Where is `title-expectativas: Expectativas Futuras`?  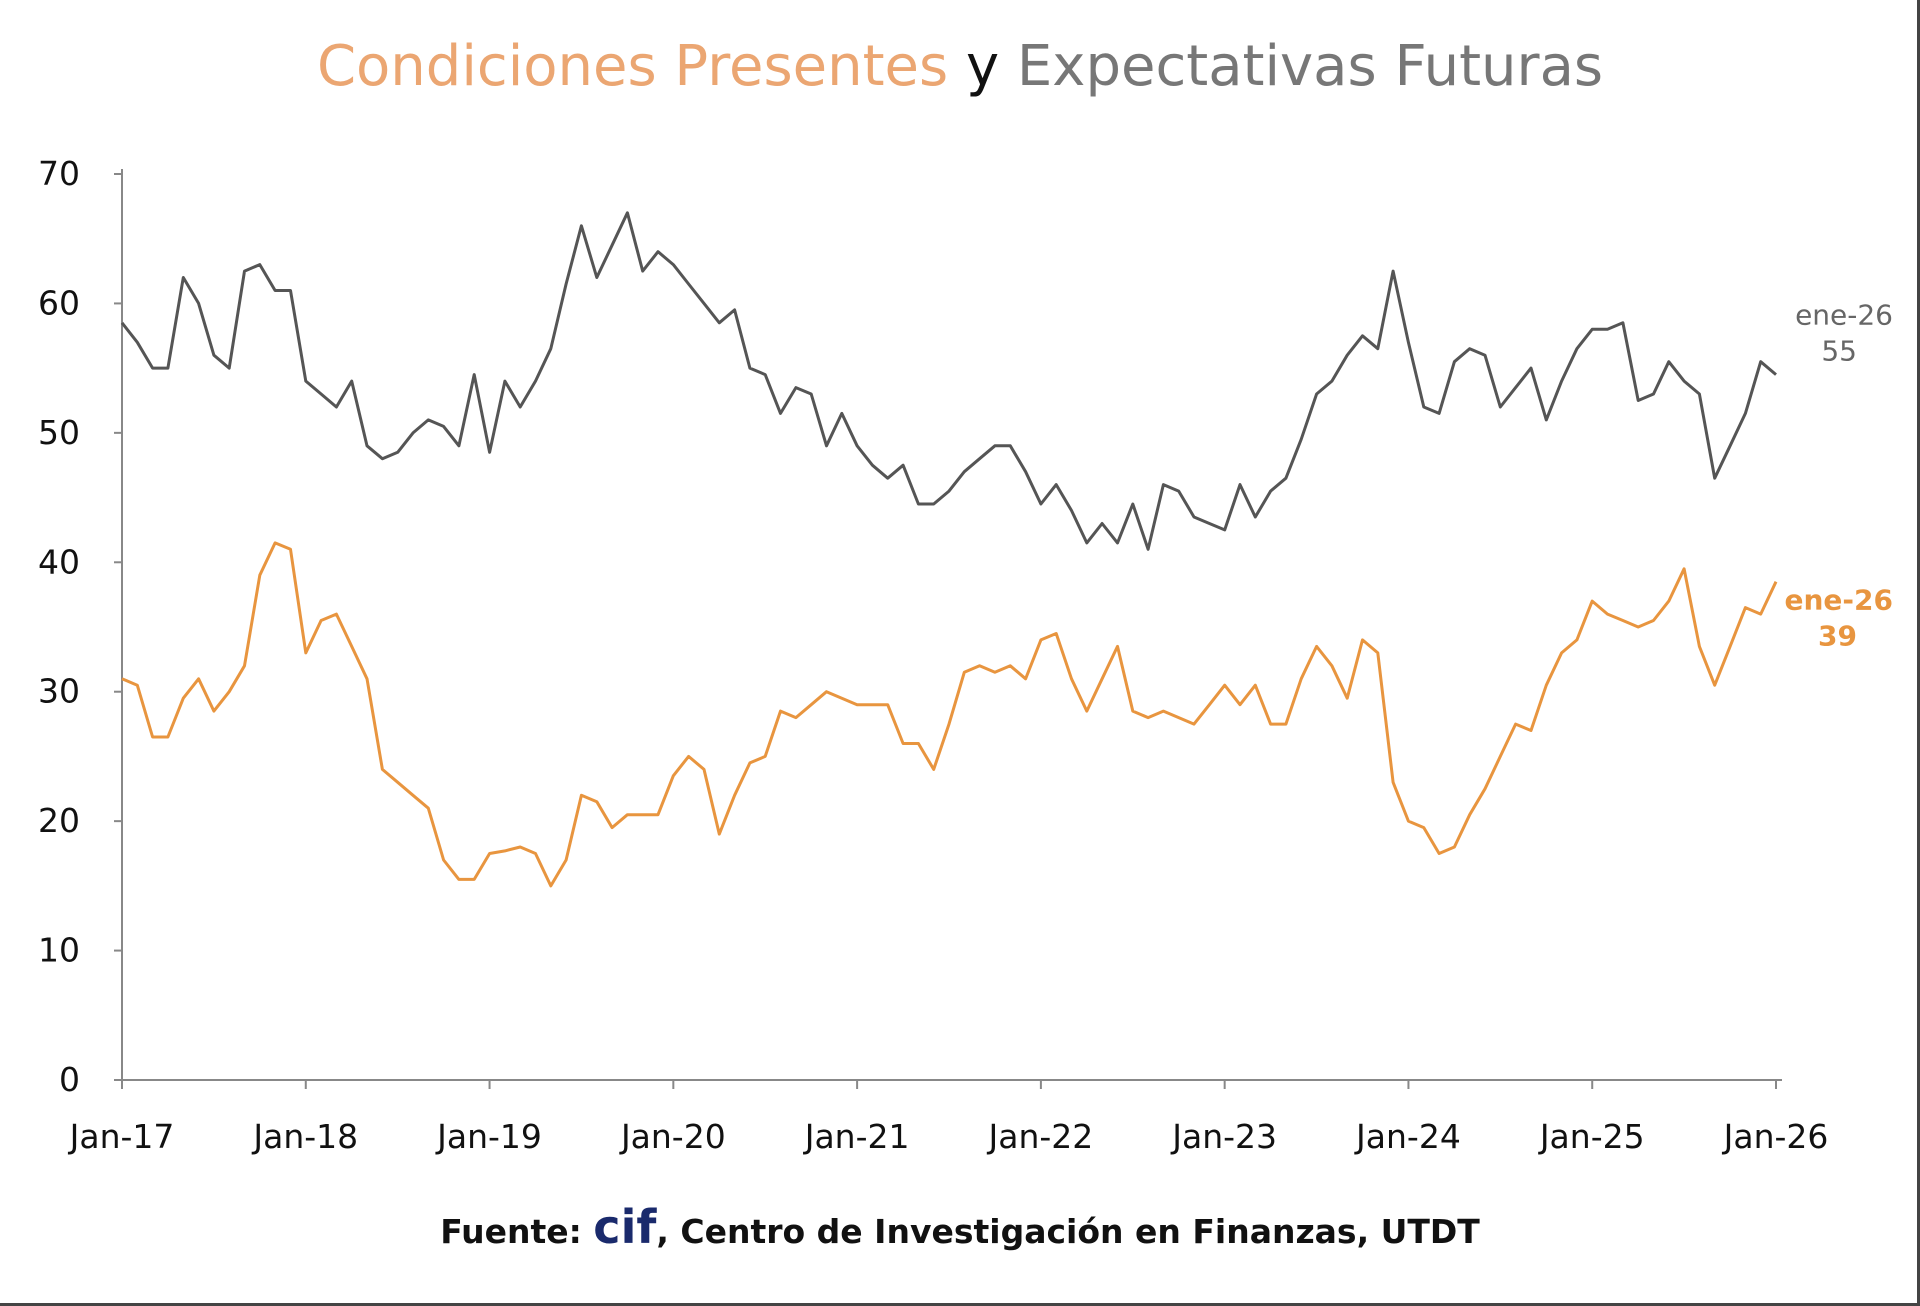 title-expectativas: Expectativas Futuras is located at coordinates (1310, 66).